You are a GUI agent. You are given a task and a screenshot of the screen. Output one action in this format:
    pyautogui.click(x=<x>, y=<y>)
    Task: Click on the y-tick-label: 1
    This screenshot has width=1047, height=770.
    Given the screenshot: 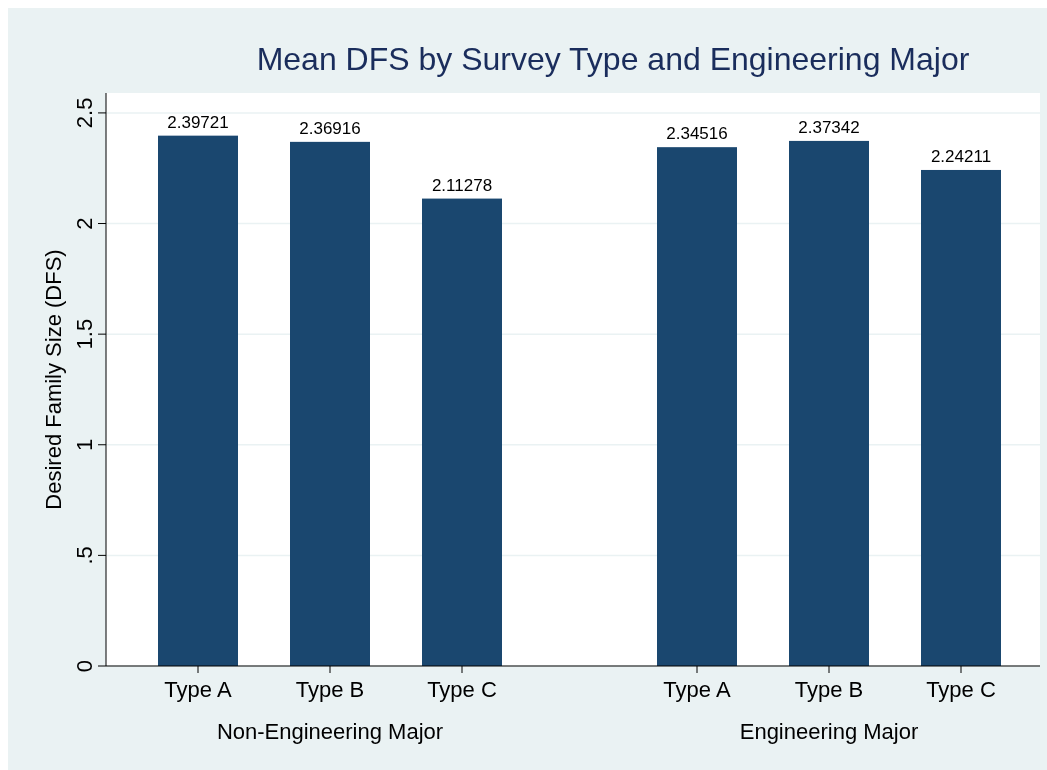 What is the action you would take?
    pyautogui.click(x=84, y=444)
    